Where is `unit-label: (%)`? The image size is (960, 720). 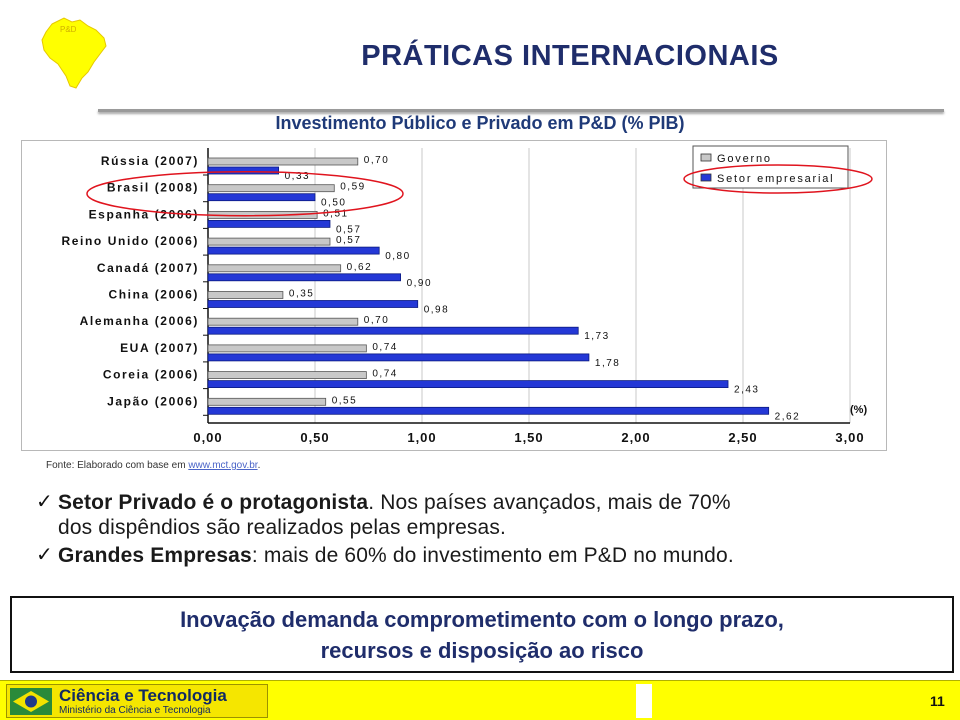 unit-label: (%) is located at coordinates (858, 410).